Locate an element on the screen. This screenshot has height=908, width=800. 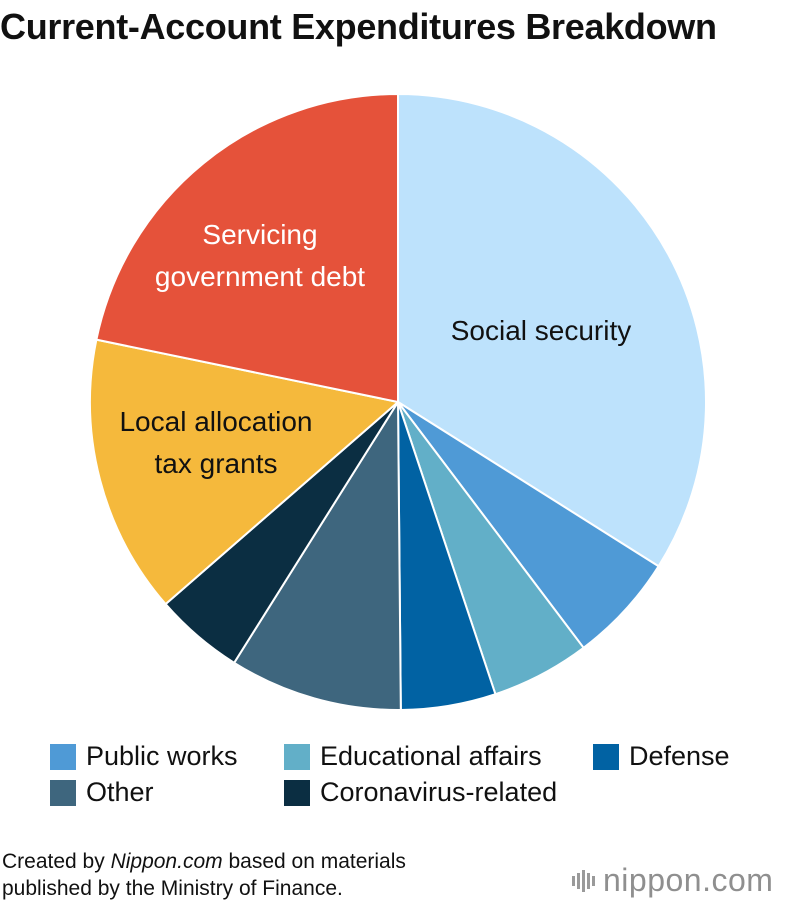
pie-slice-local is located at coordinates (244, 472).